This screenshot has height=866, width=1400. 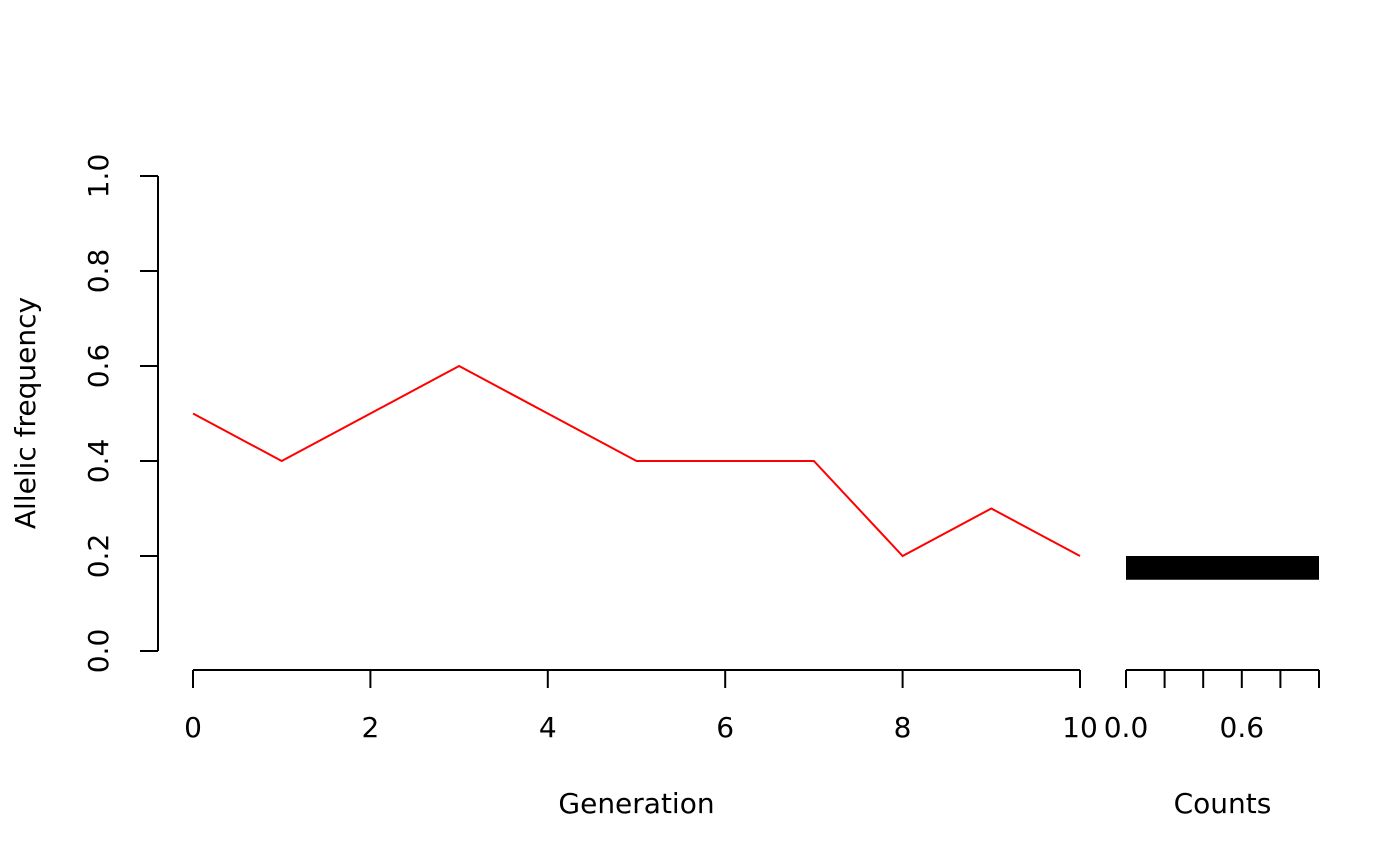 What do you see at coordinates (98, 176) in the screenshot?
I see `y-tick-label: 1.0` at bounding box center [98, 176].